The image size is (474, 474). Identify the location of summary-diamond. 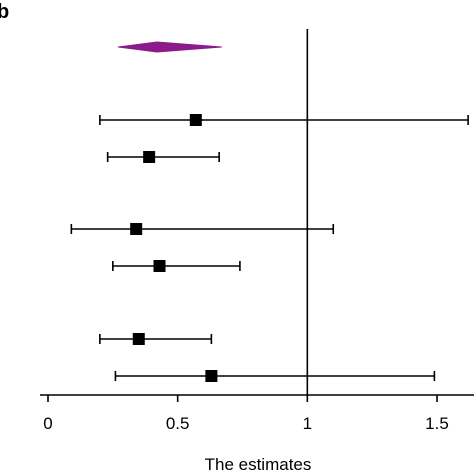
(169, 47).